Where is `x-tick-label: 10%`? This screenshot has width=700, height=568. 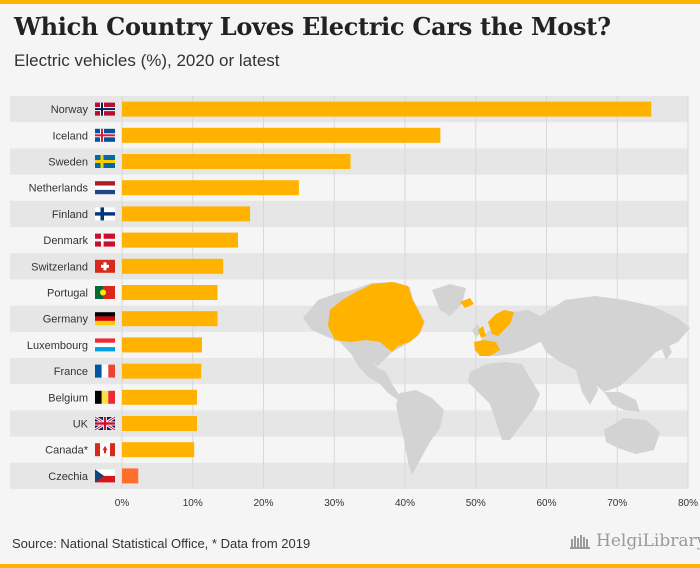 x-tick-label: 10% is located at coordinates (193, 503).